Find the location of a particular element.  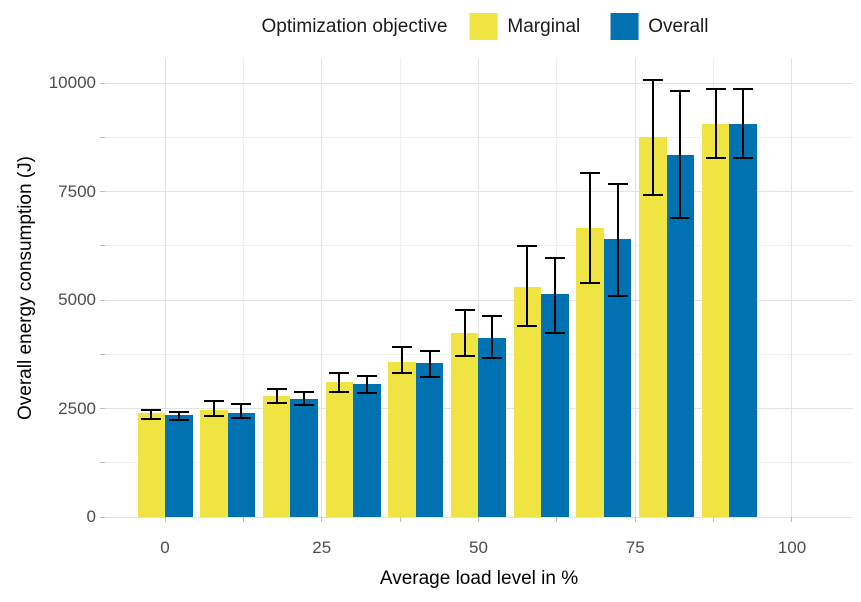

y-tick-label: 5000 is located at coordinates (77, 300).